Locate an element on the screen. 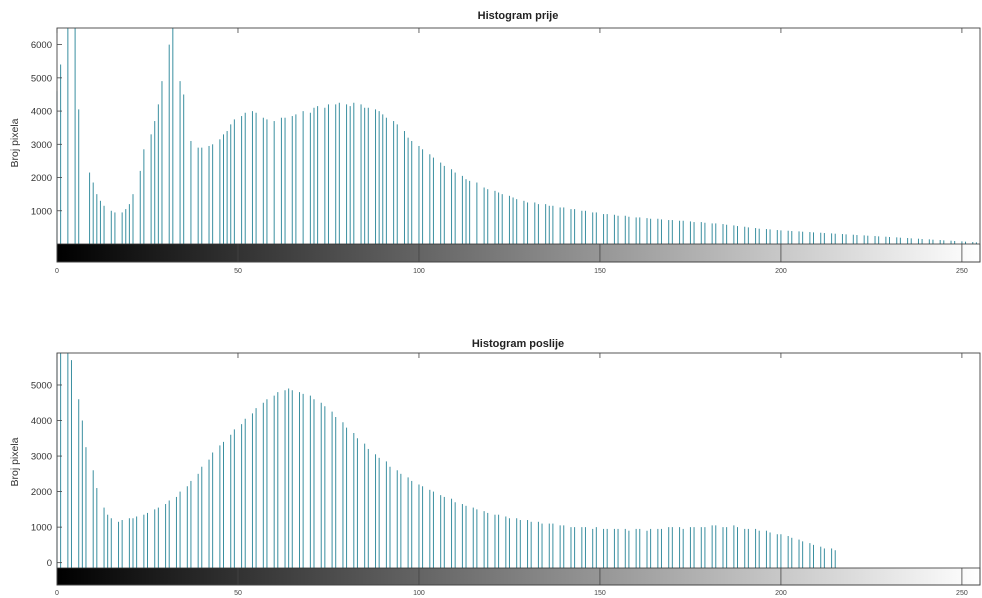 The image size is (982, 598). y-tick-label: 6000 is located at coordinates (41, 45).